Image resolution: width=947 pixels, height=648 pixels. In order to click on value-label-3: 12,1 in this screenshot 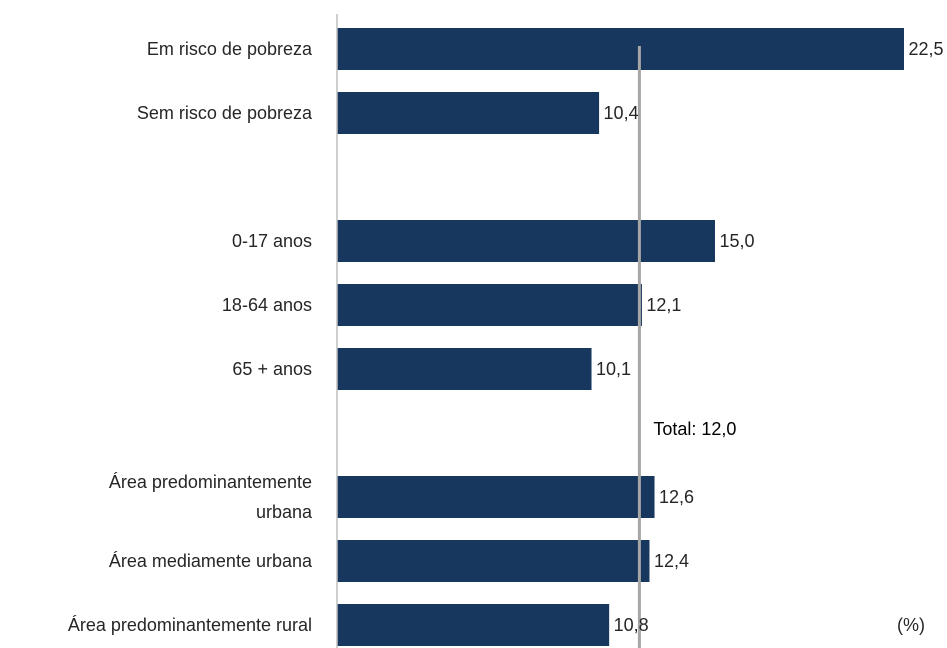, I will do `click(663, 305)`.